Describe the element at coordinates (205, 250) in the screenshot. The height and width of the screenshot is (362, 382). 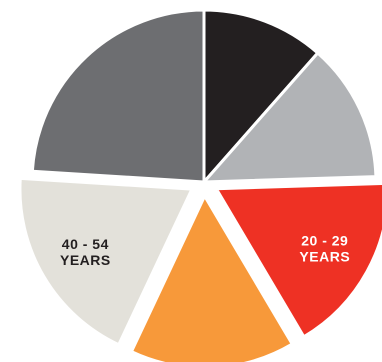
I see `pie-labels: 20 - 29 YEARS 40 - 54 YEARS` at that location.